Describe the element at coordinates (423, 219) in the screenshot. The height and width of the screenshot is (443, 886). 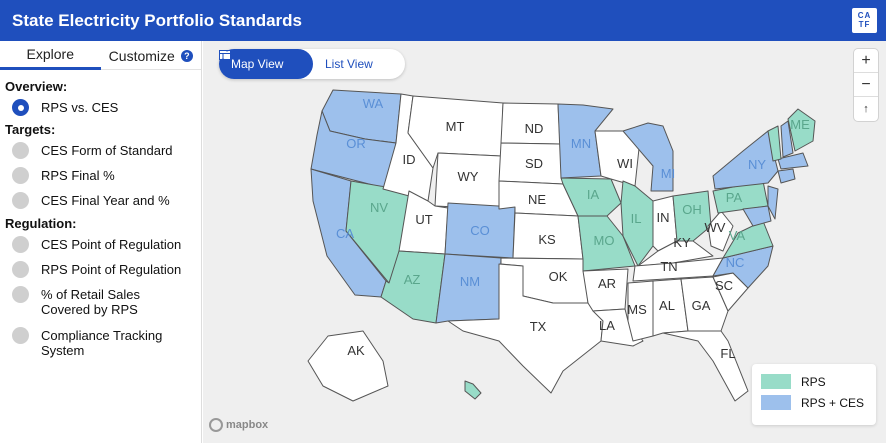
I see `label-UT: UT` at that location.